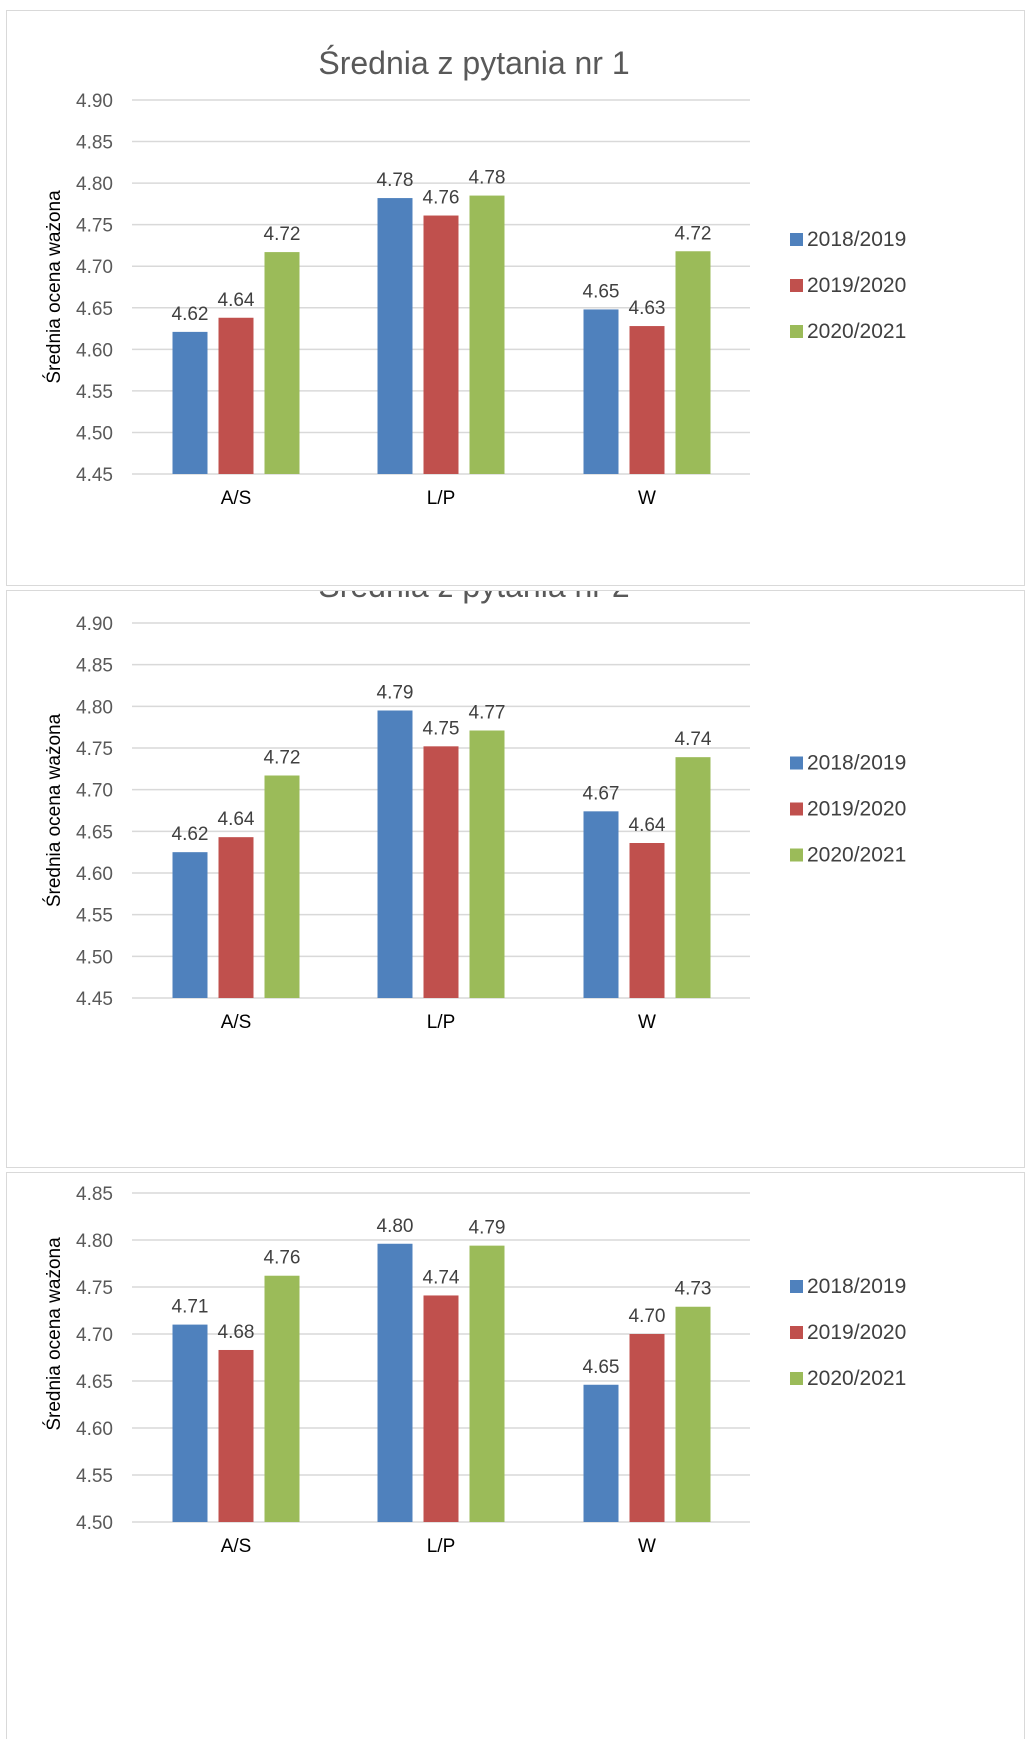 Image resolution: width=1025 pixels, height=1739 pixels. Describe the element at coordinates (190, 314) in the screenshot. I see `data-label: 4.62` at that location.